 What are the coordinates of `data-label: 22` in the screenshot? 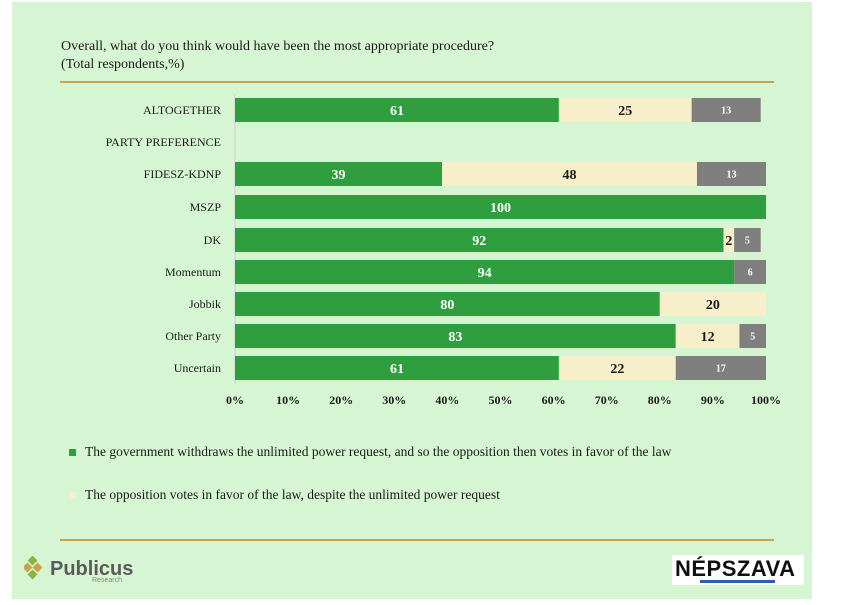 It's located at (617, 369).